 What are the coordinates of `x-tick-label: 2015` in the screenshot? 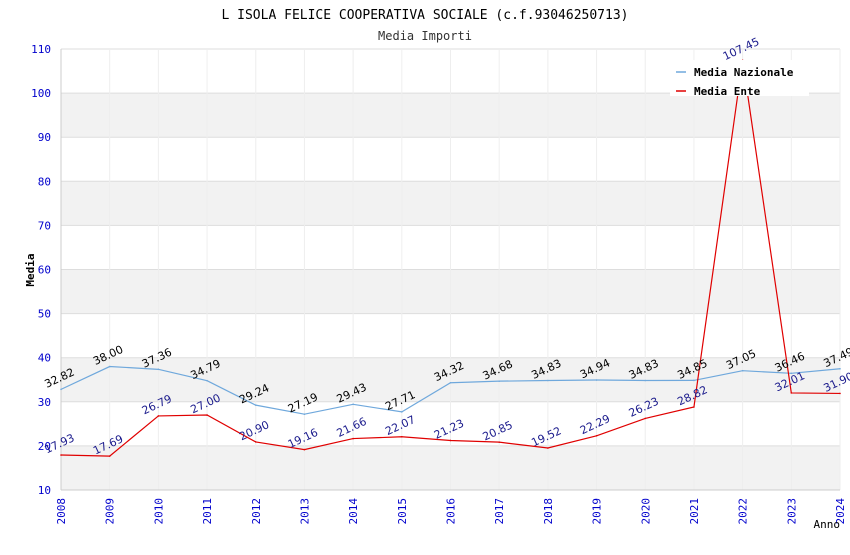 It's located at (402, 511).